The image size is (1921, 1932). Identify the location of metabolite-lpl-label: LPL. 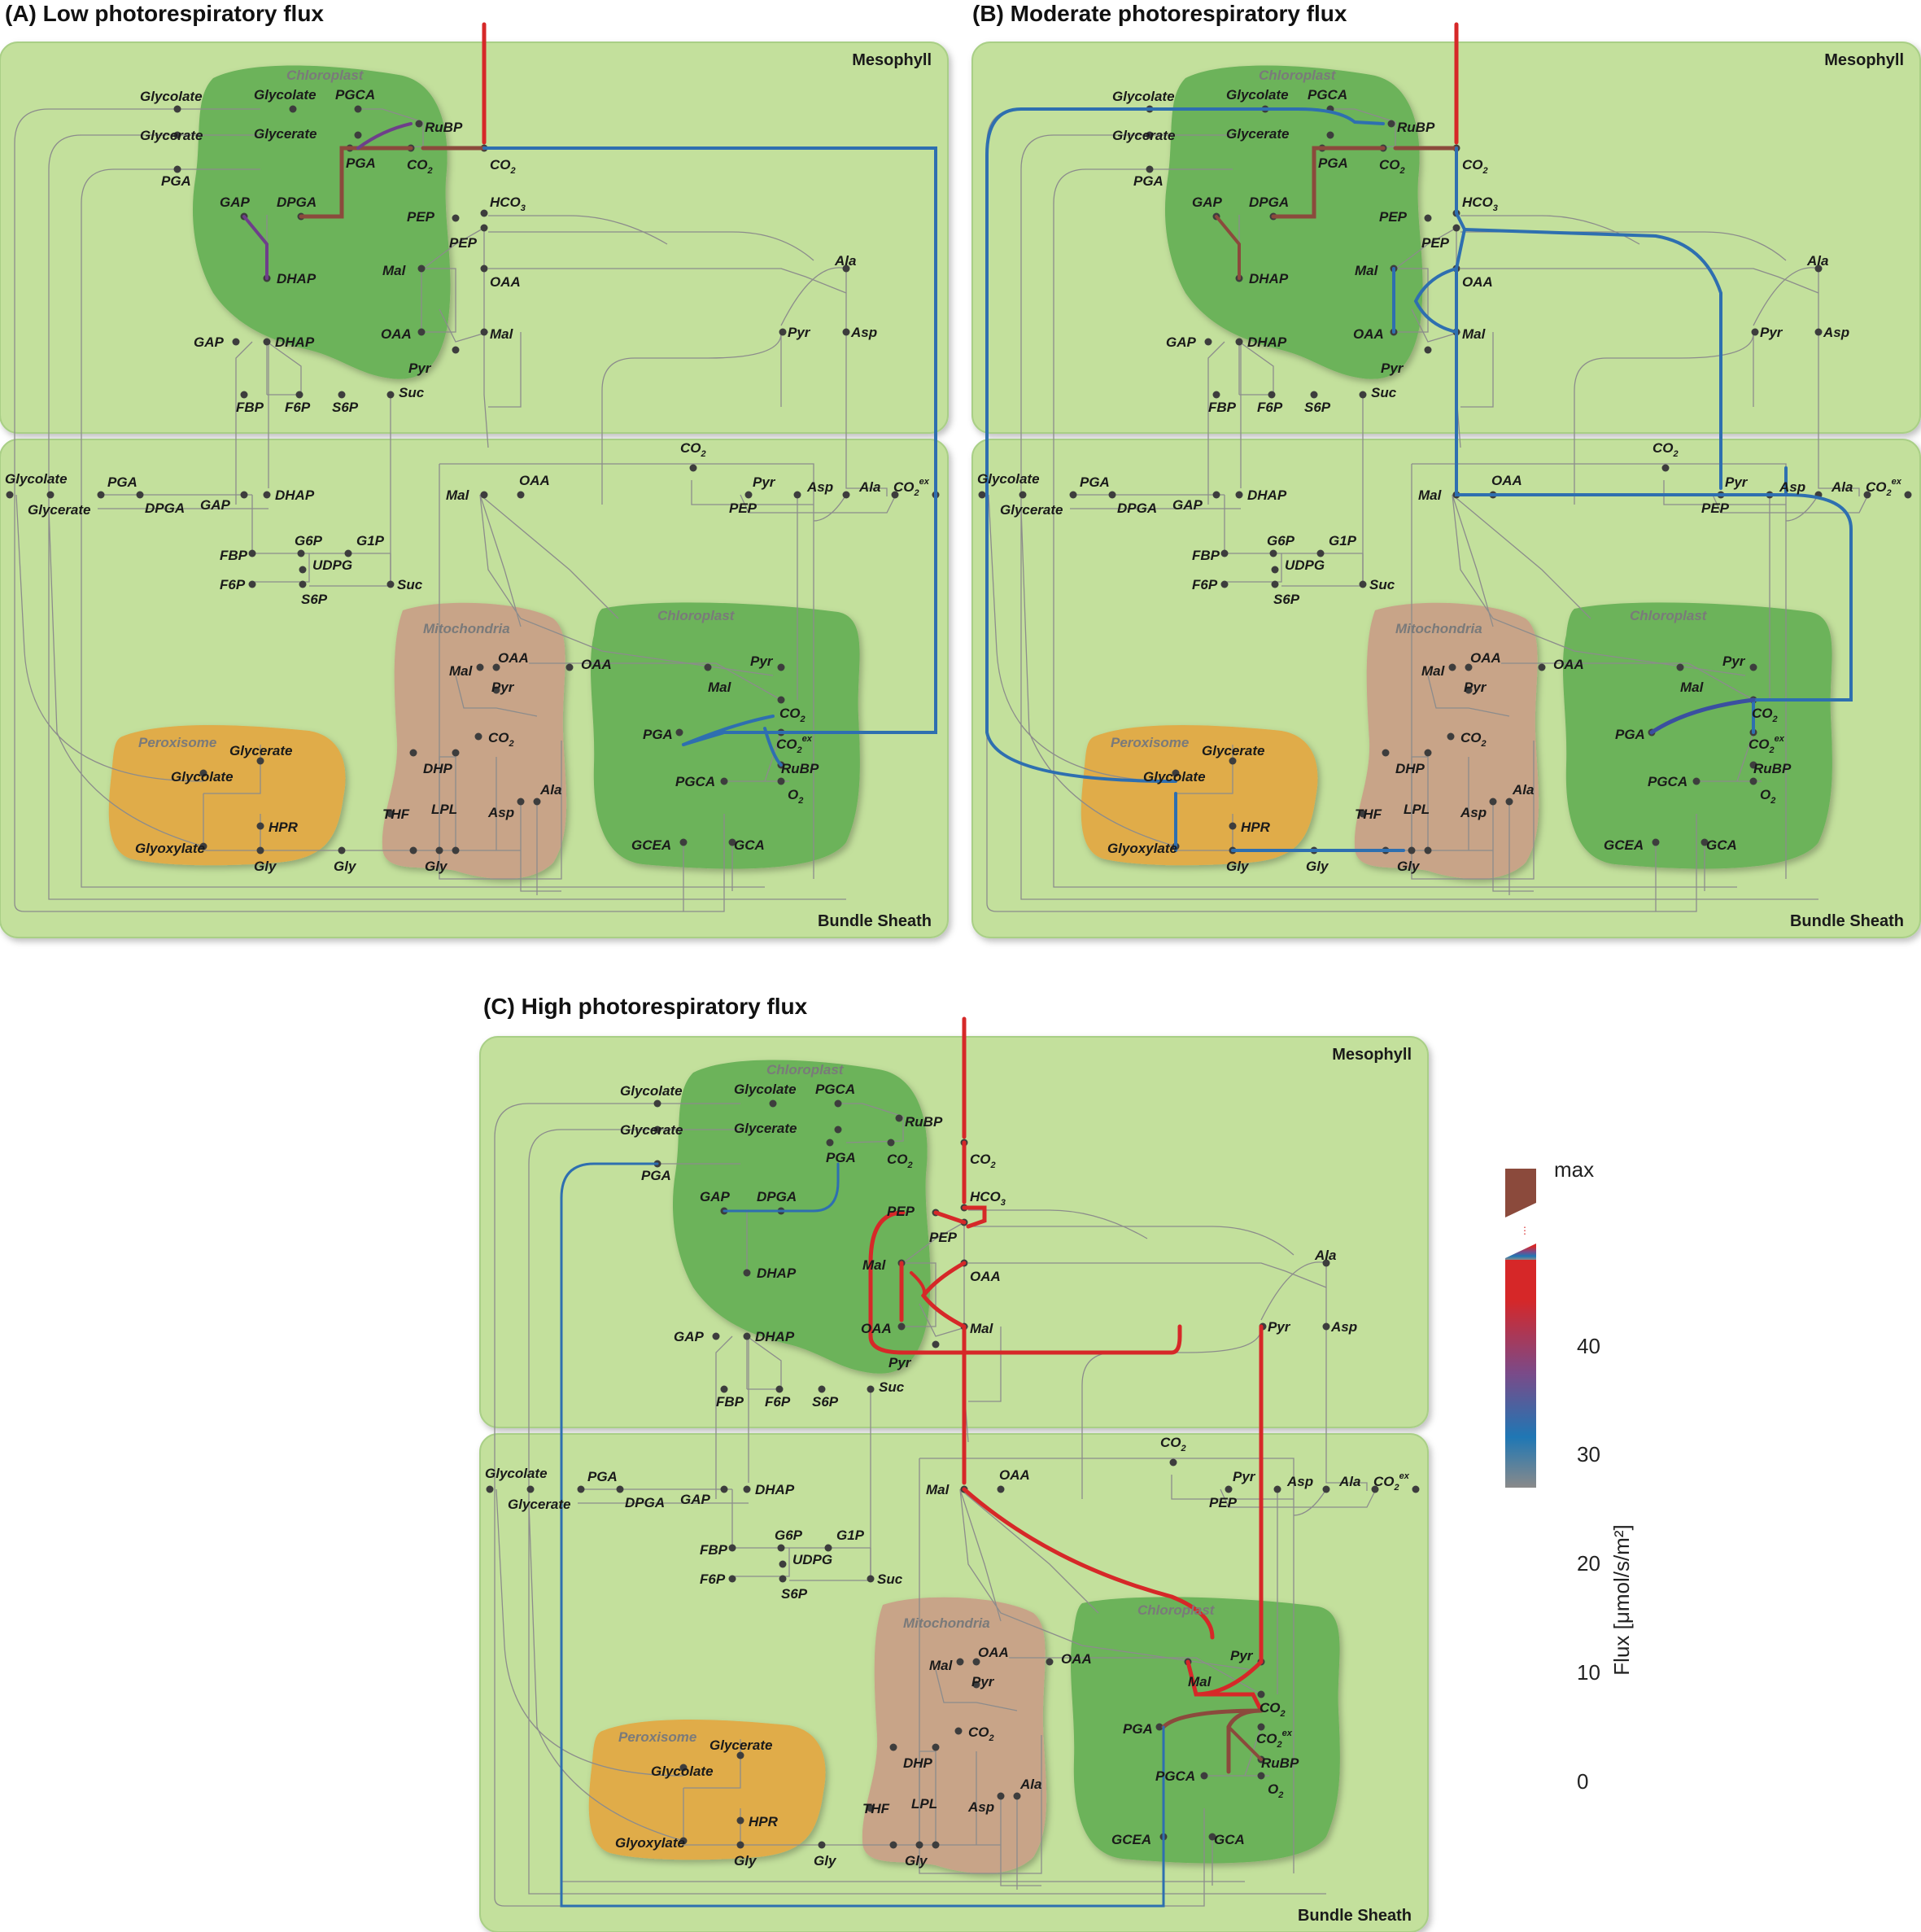
(924, 1804).